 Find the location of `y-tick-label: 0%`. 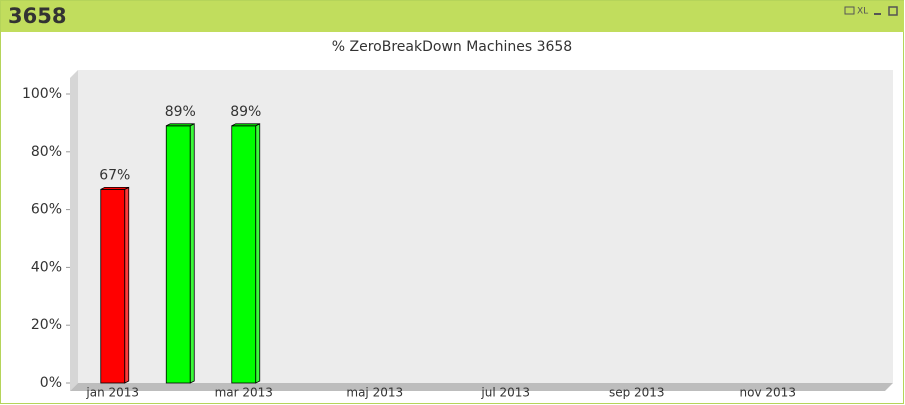

y-tick-label: 0% is located at coordinates (51, 383).